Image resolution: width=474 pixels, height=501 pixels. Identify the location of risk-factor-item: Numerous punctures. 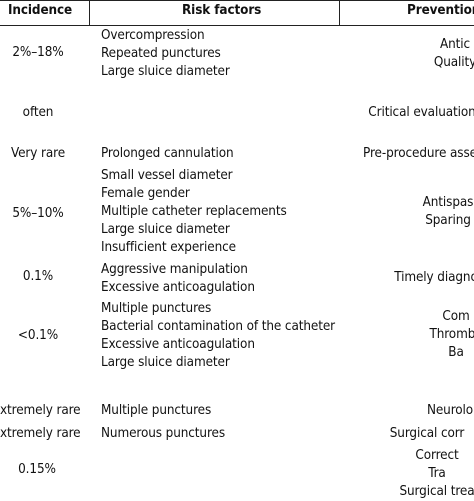
(163, 433).